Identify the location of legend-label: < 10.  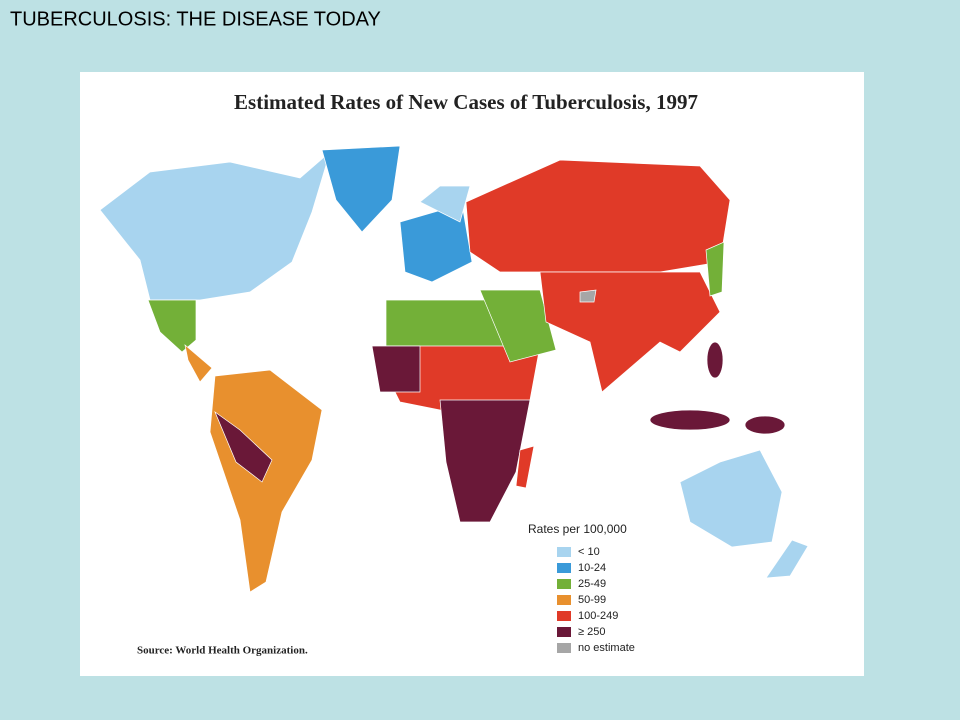
(589, 552).